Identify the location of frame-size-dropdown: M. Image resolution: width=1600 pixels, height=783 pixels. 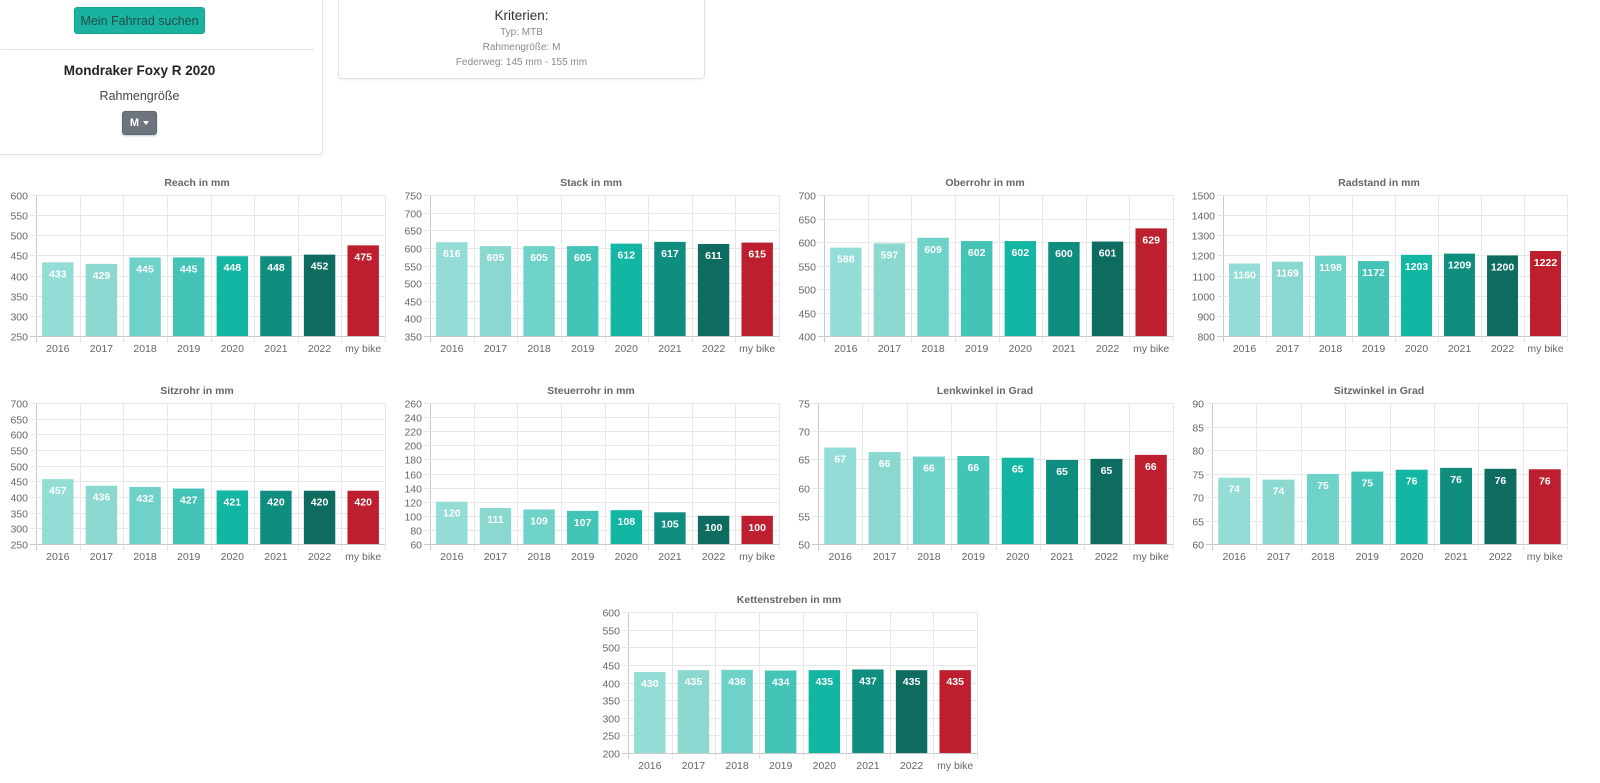
(139, 123).